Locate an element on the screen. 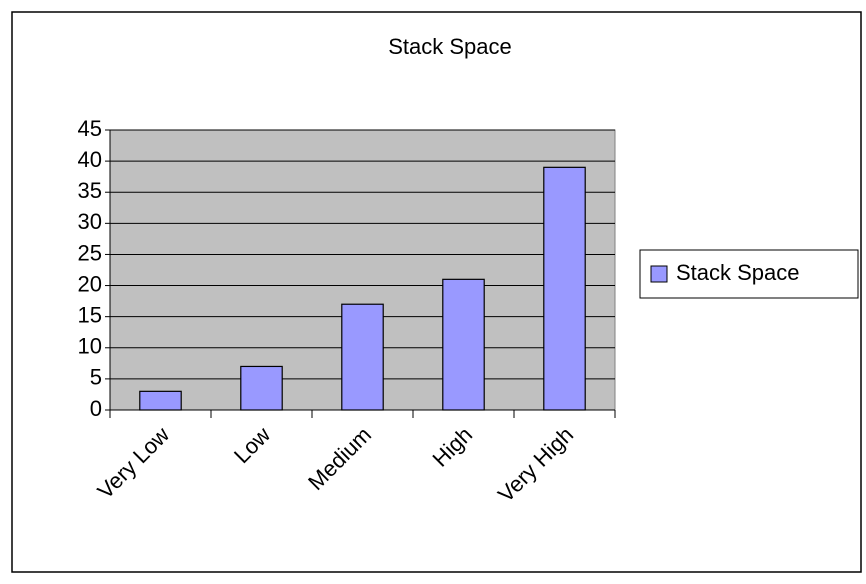 This screenshot has width=866, height=584. y-tick-label: 5 is located at coordinates (96, 377).